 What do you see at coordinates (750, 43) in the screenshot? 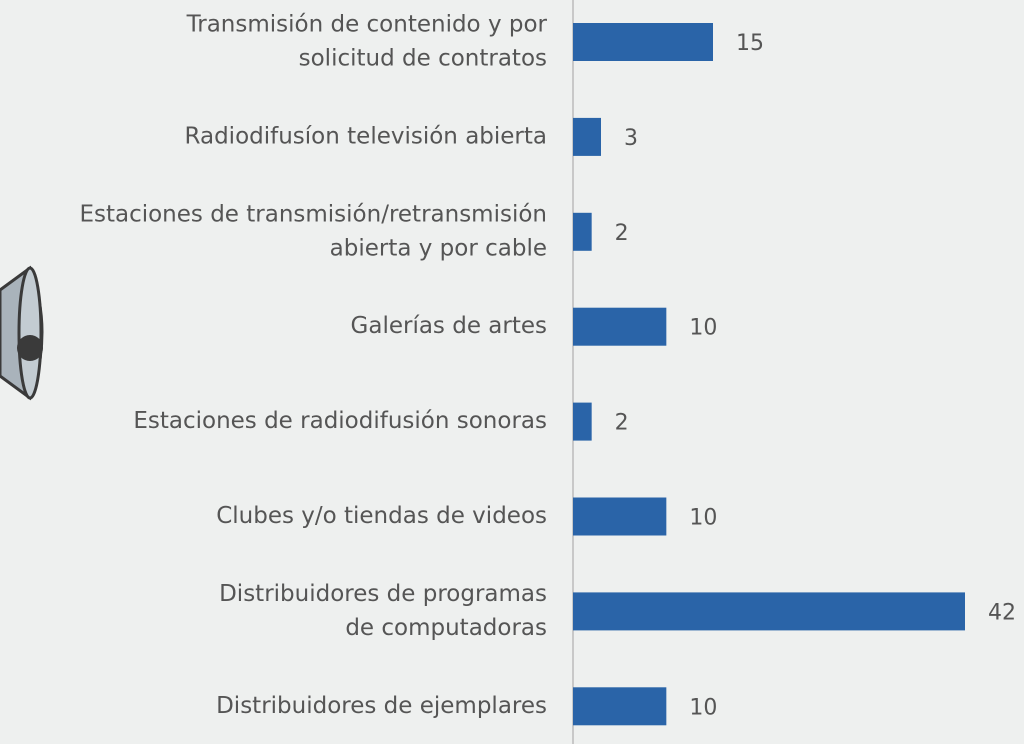
I see `value-label: 15` at bounding box center [750, 43].